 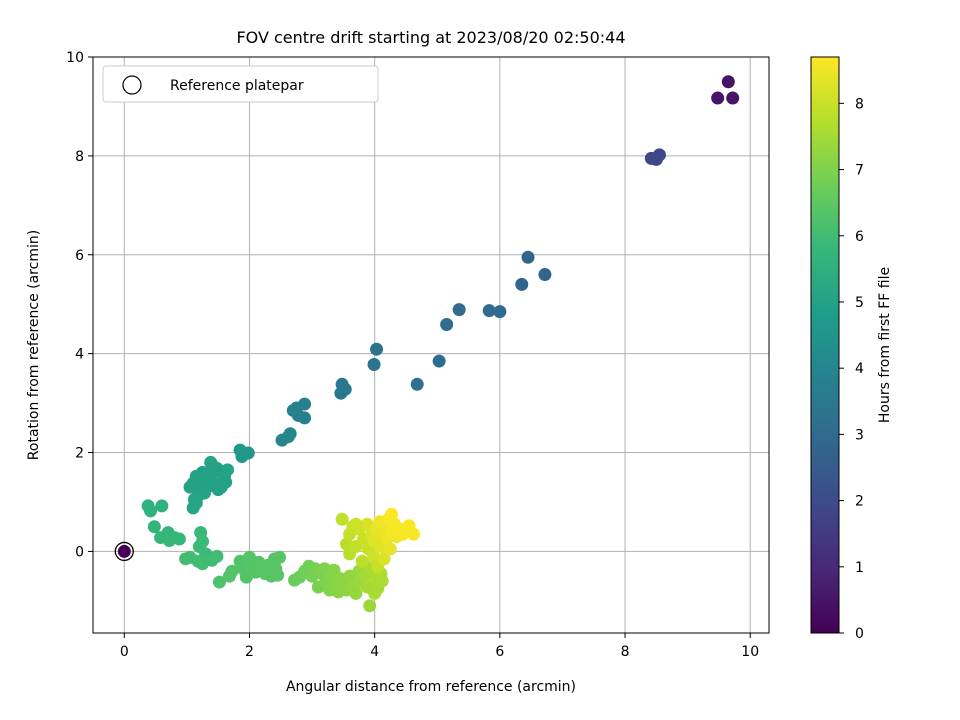 What do you see at coordinates (124, 652) in the screenshot?
I see `x-tick-label: 0` at bounding box center [124, 652].